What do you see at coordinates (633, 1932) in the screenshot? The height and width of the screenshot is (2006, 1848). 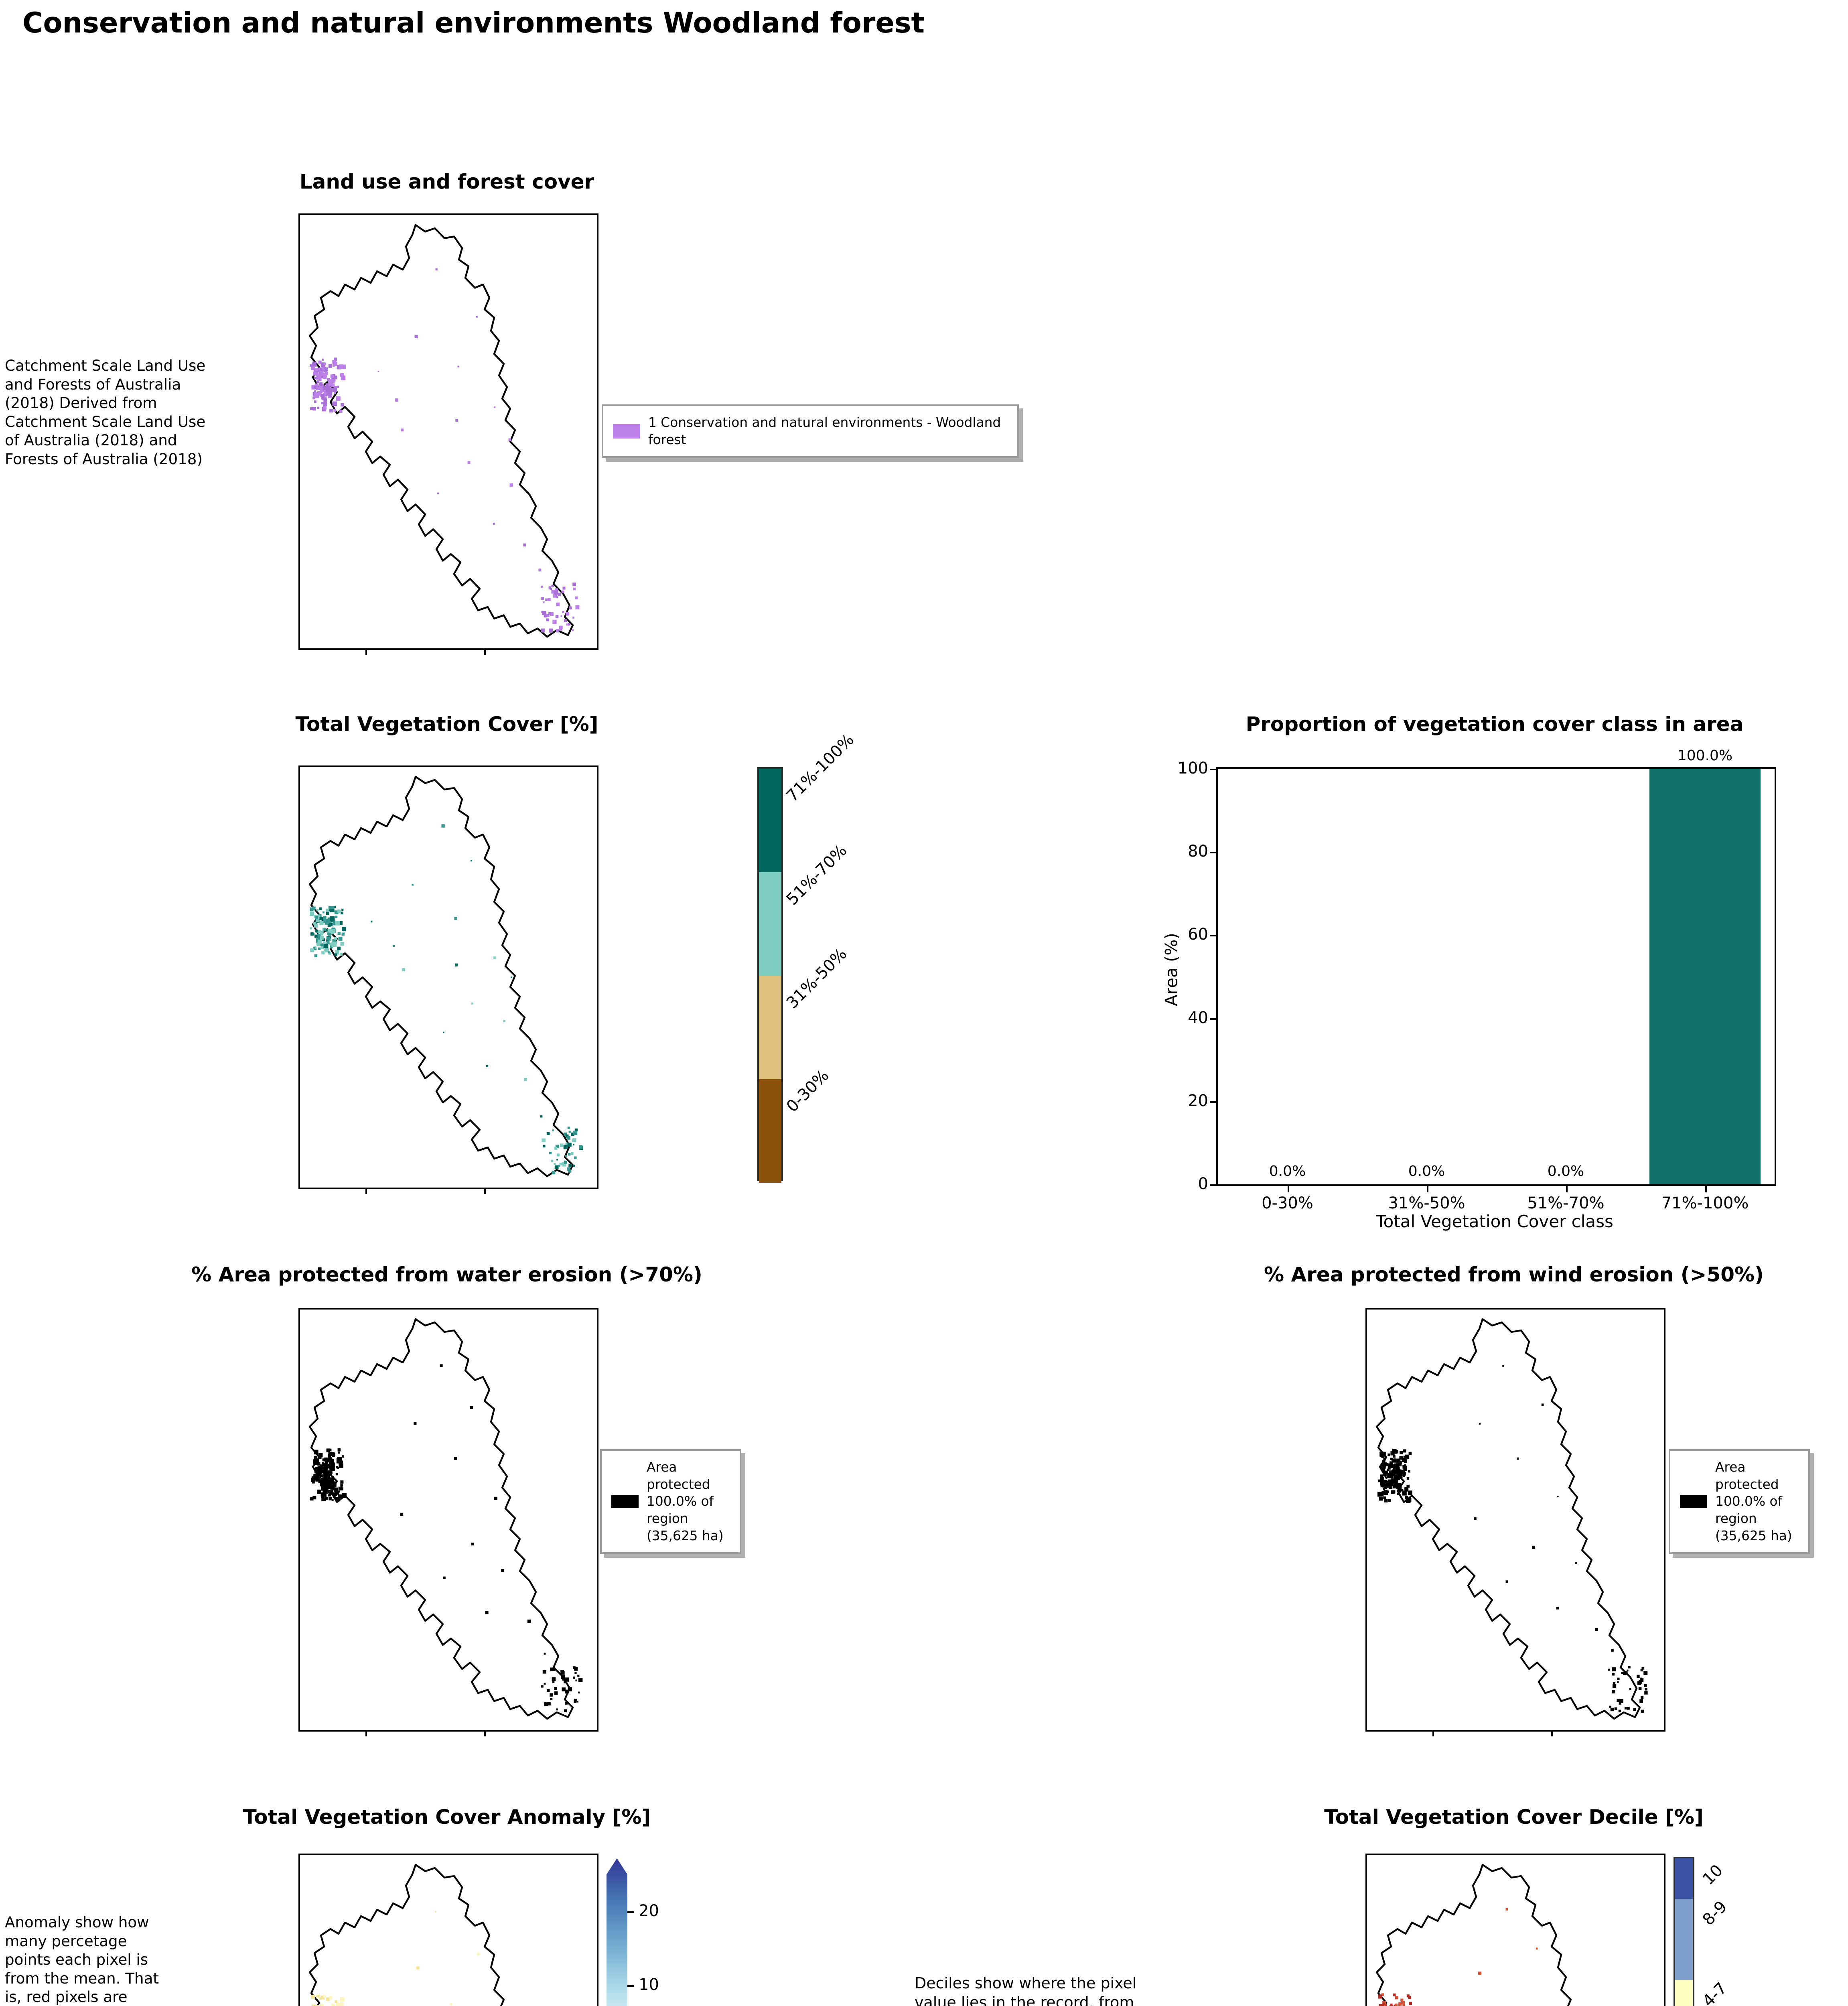 I see `anomaly-colorbar: 20100−10−20` at bounding box center [633, 1932].